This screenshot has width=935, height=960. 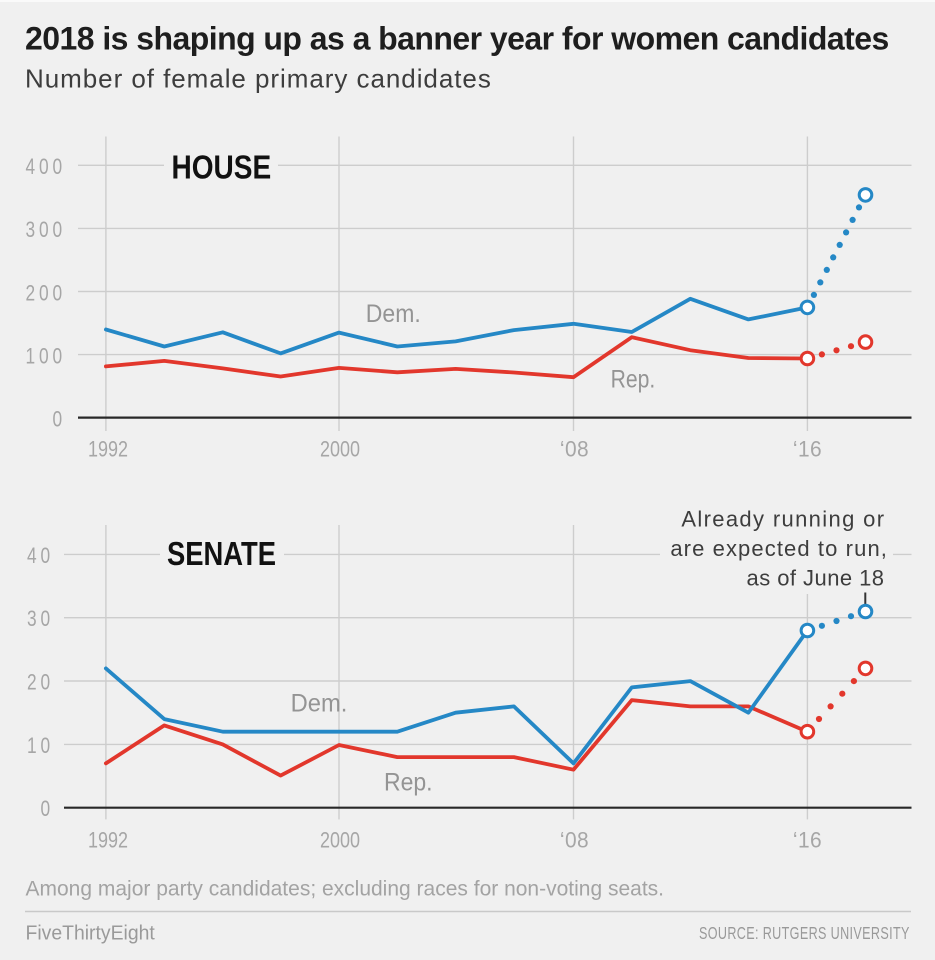 I want to click on svg-text: SOURCE: RUTGERS UNIVERSITY, so click(x=804, y=934).